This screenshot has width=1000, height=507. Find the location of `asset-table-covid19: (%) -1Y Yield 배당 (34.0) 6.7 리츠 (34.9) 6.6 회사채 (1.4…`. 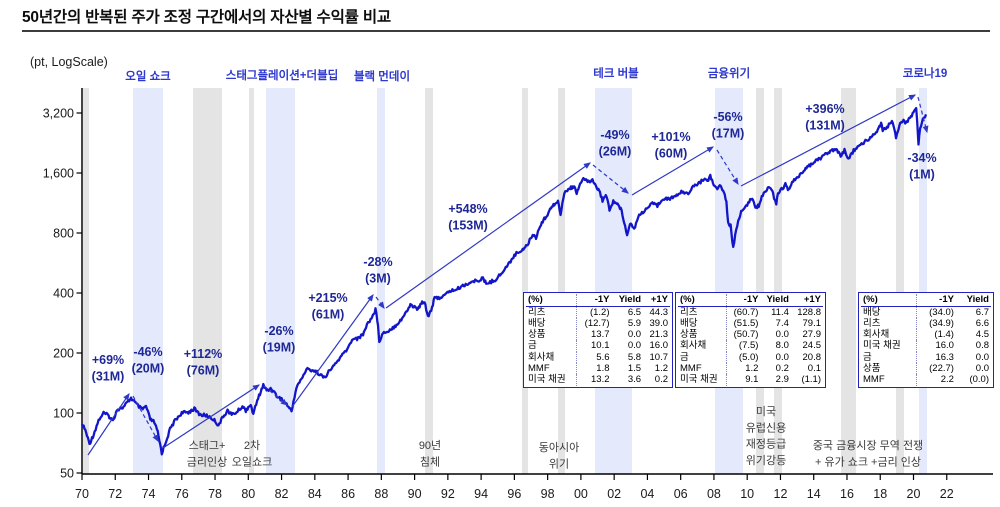

asset-table-covid19: (%) -1Y Yield 배당 (34.0) 6.7 리츠 (34.9) 6.6 회사채 (1.4… is located at coordinates (926, 340).